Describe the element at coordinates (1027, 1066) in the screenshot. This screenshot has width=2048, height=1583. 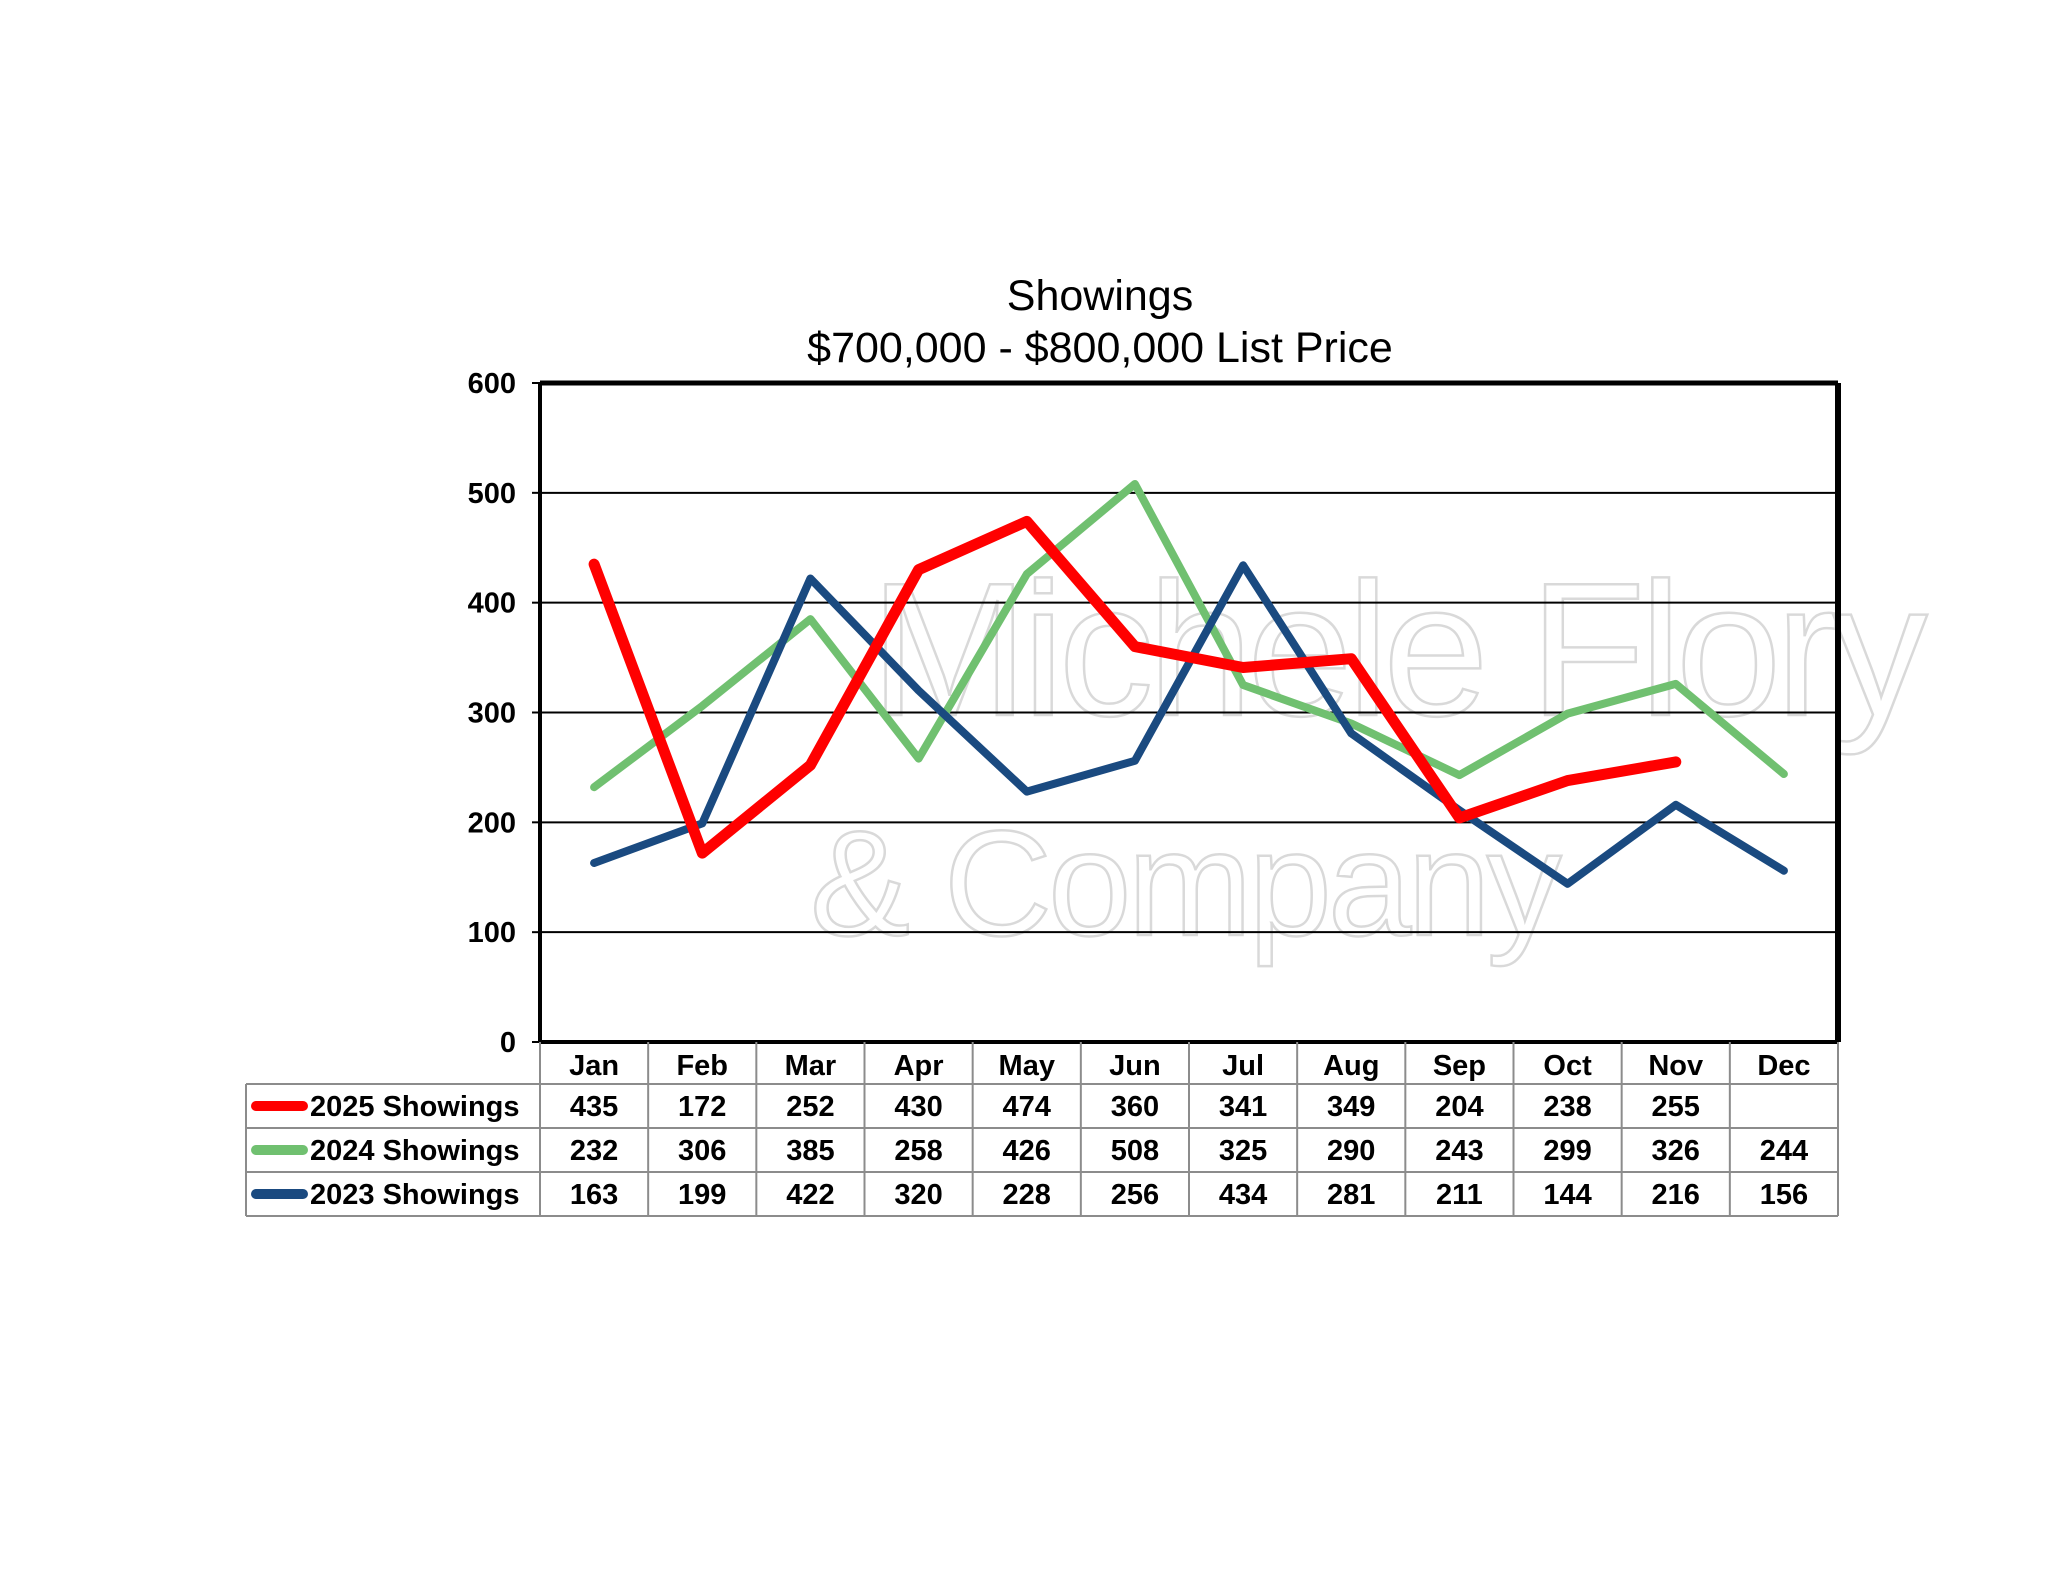
I see `x-tick-label: May` at that location.